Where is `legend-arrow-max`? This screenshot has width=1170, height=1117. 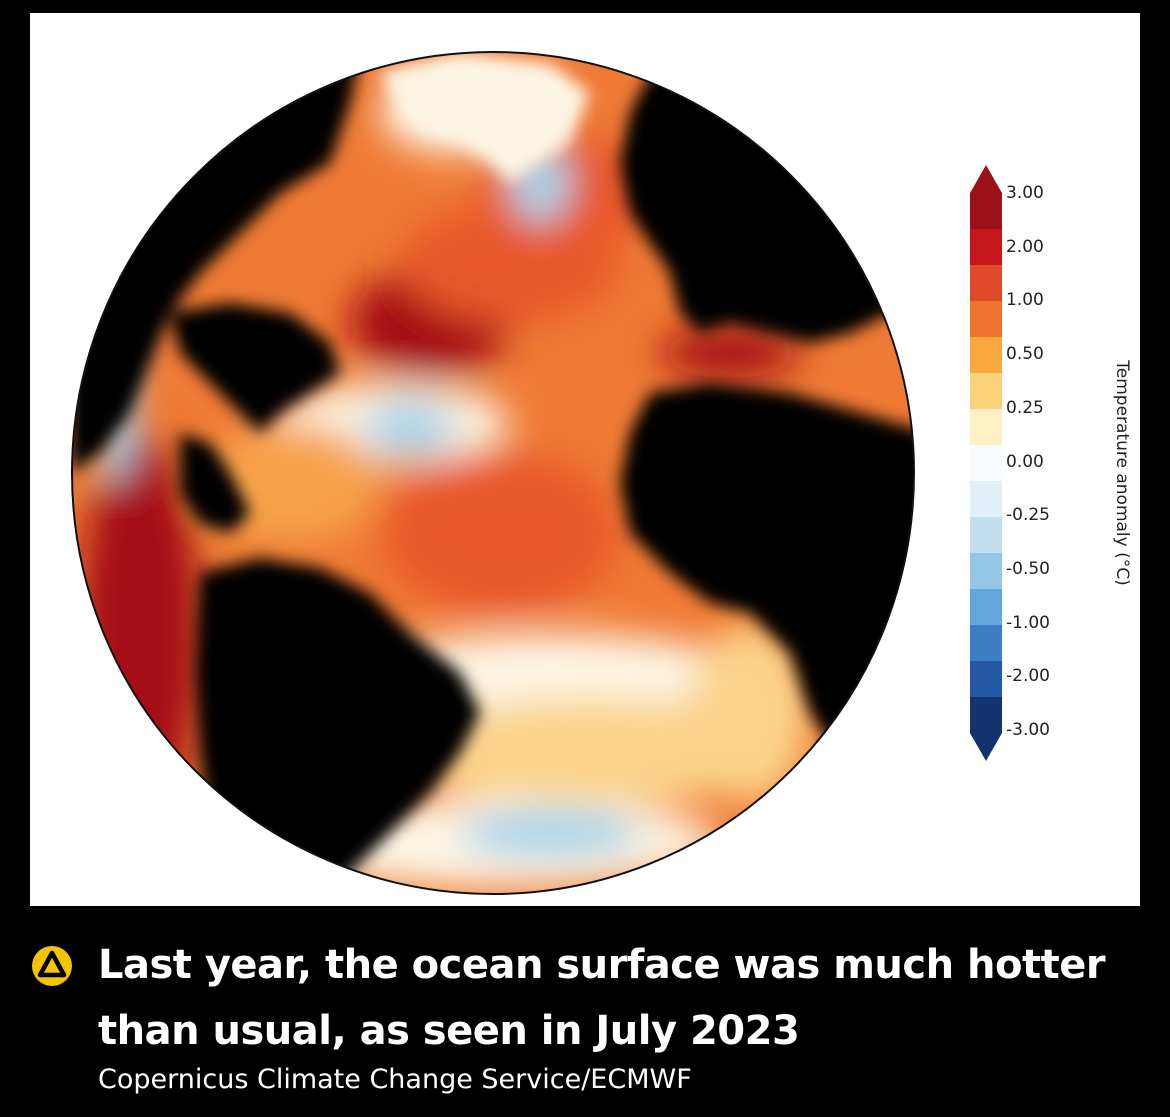
legend-arrow-max is located at coordinates (986, 179).